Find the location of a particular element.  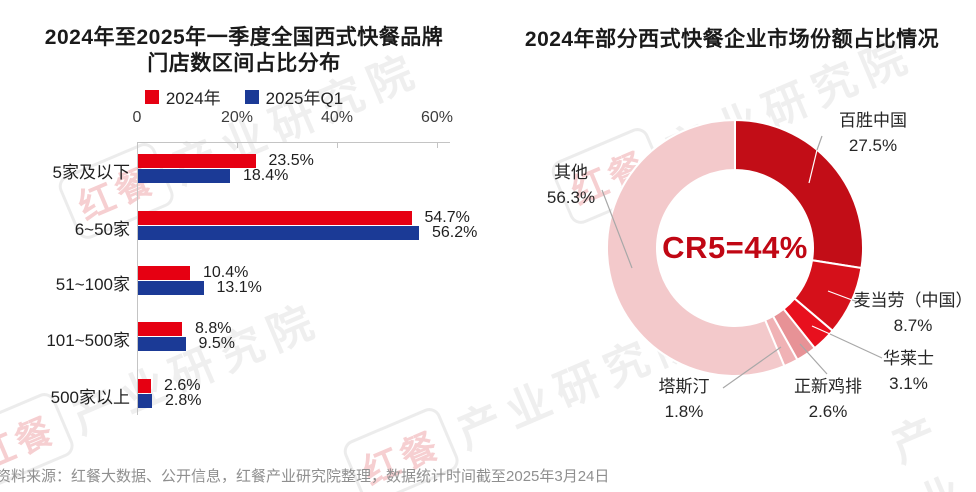

donut-slice-name: 塔斯汀 is located at coordinates (684, 386).